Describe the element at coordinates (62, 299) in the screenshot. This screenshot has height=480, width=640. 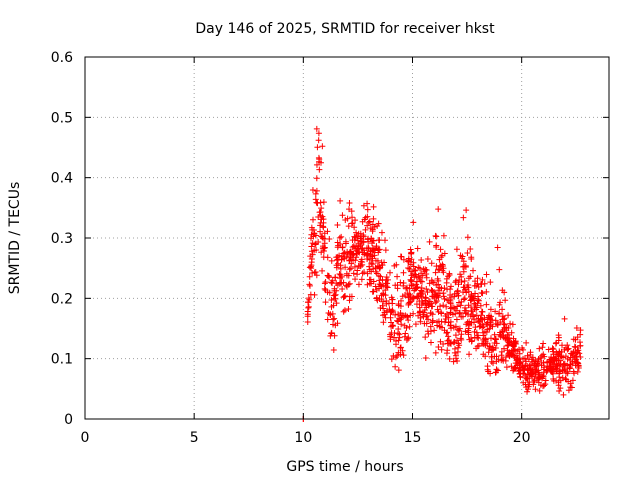
I see `y-tick-label: 0.2` at that location.